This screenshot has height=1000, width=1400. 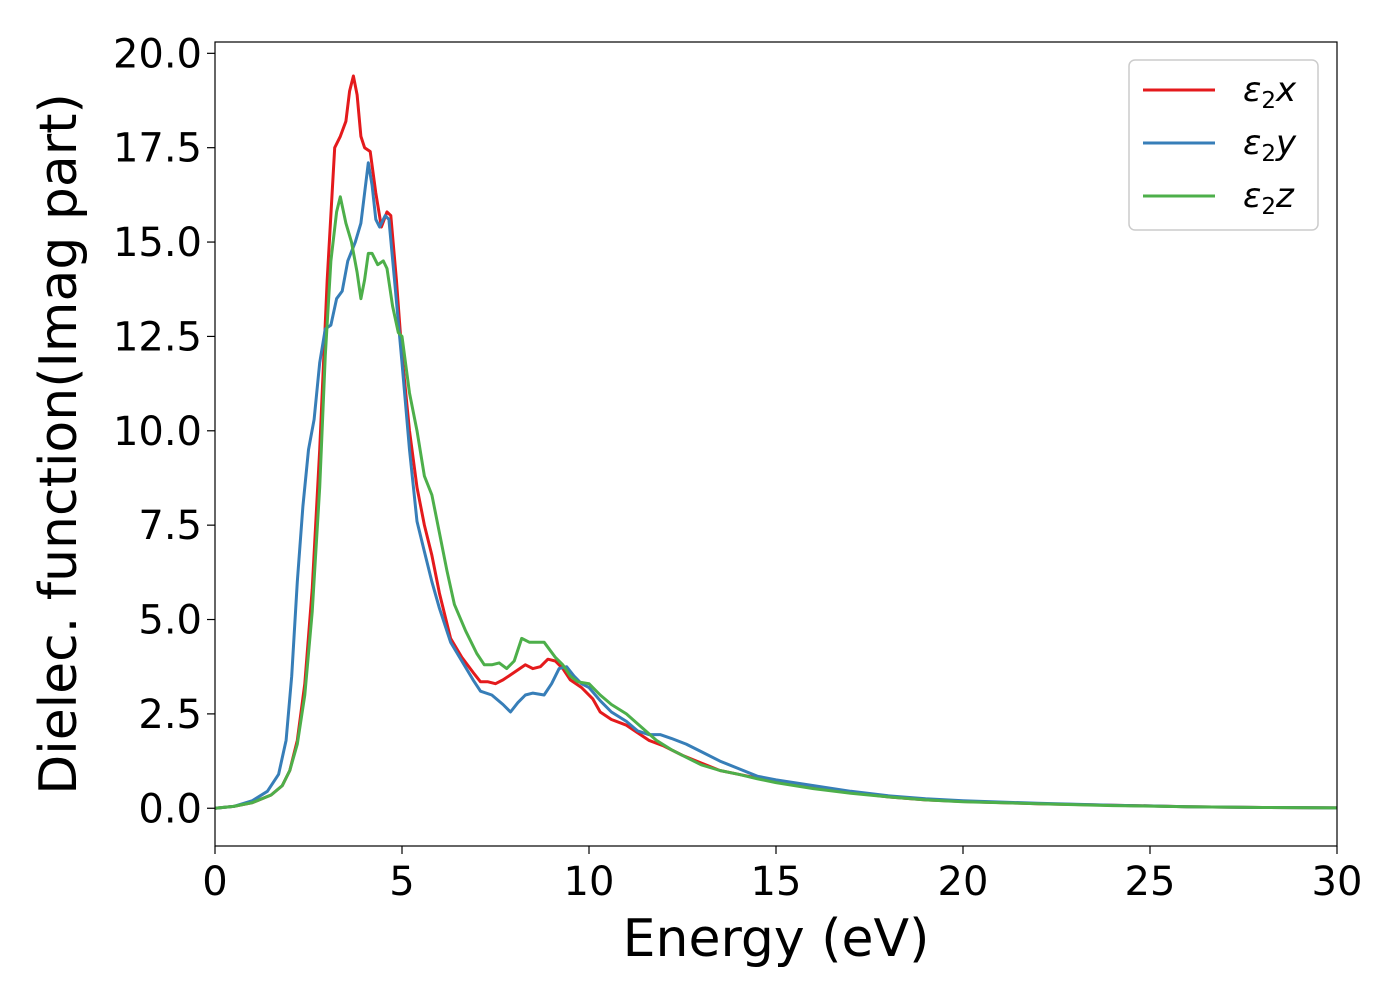 What do you see at coordinates (1220, 145) in the screenshot?
I see `legend-items: ε2x ε2y ε2z` at bounding box center [1220, 145].